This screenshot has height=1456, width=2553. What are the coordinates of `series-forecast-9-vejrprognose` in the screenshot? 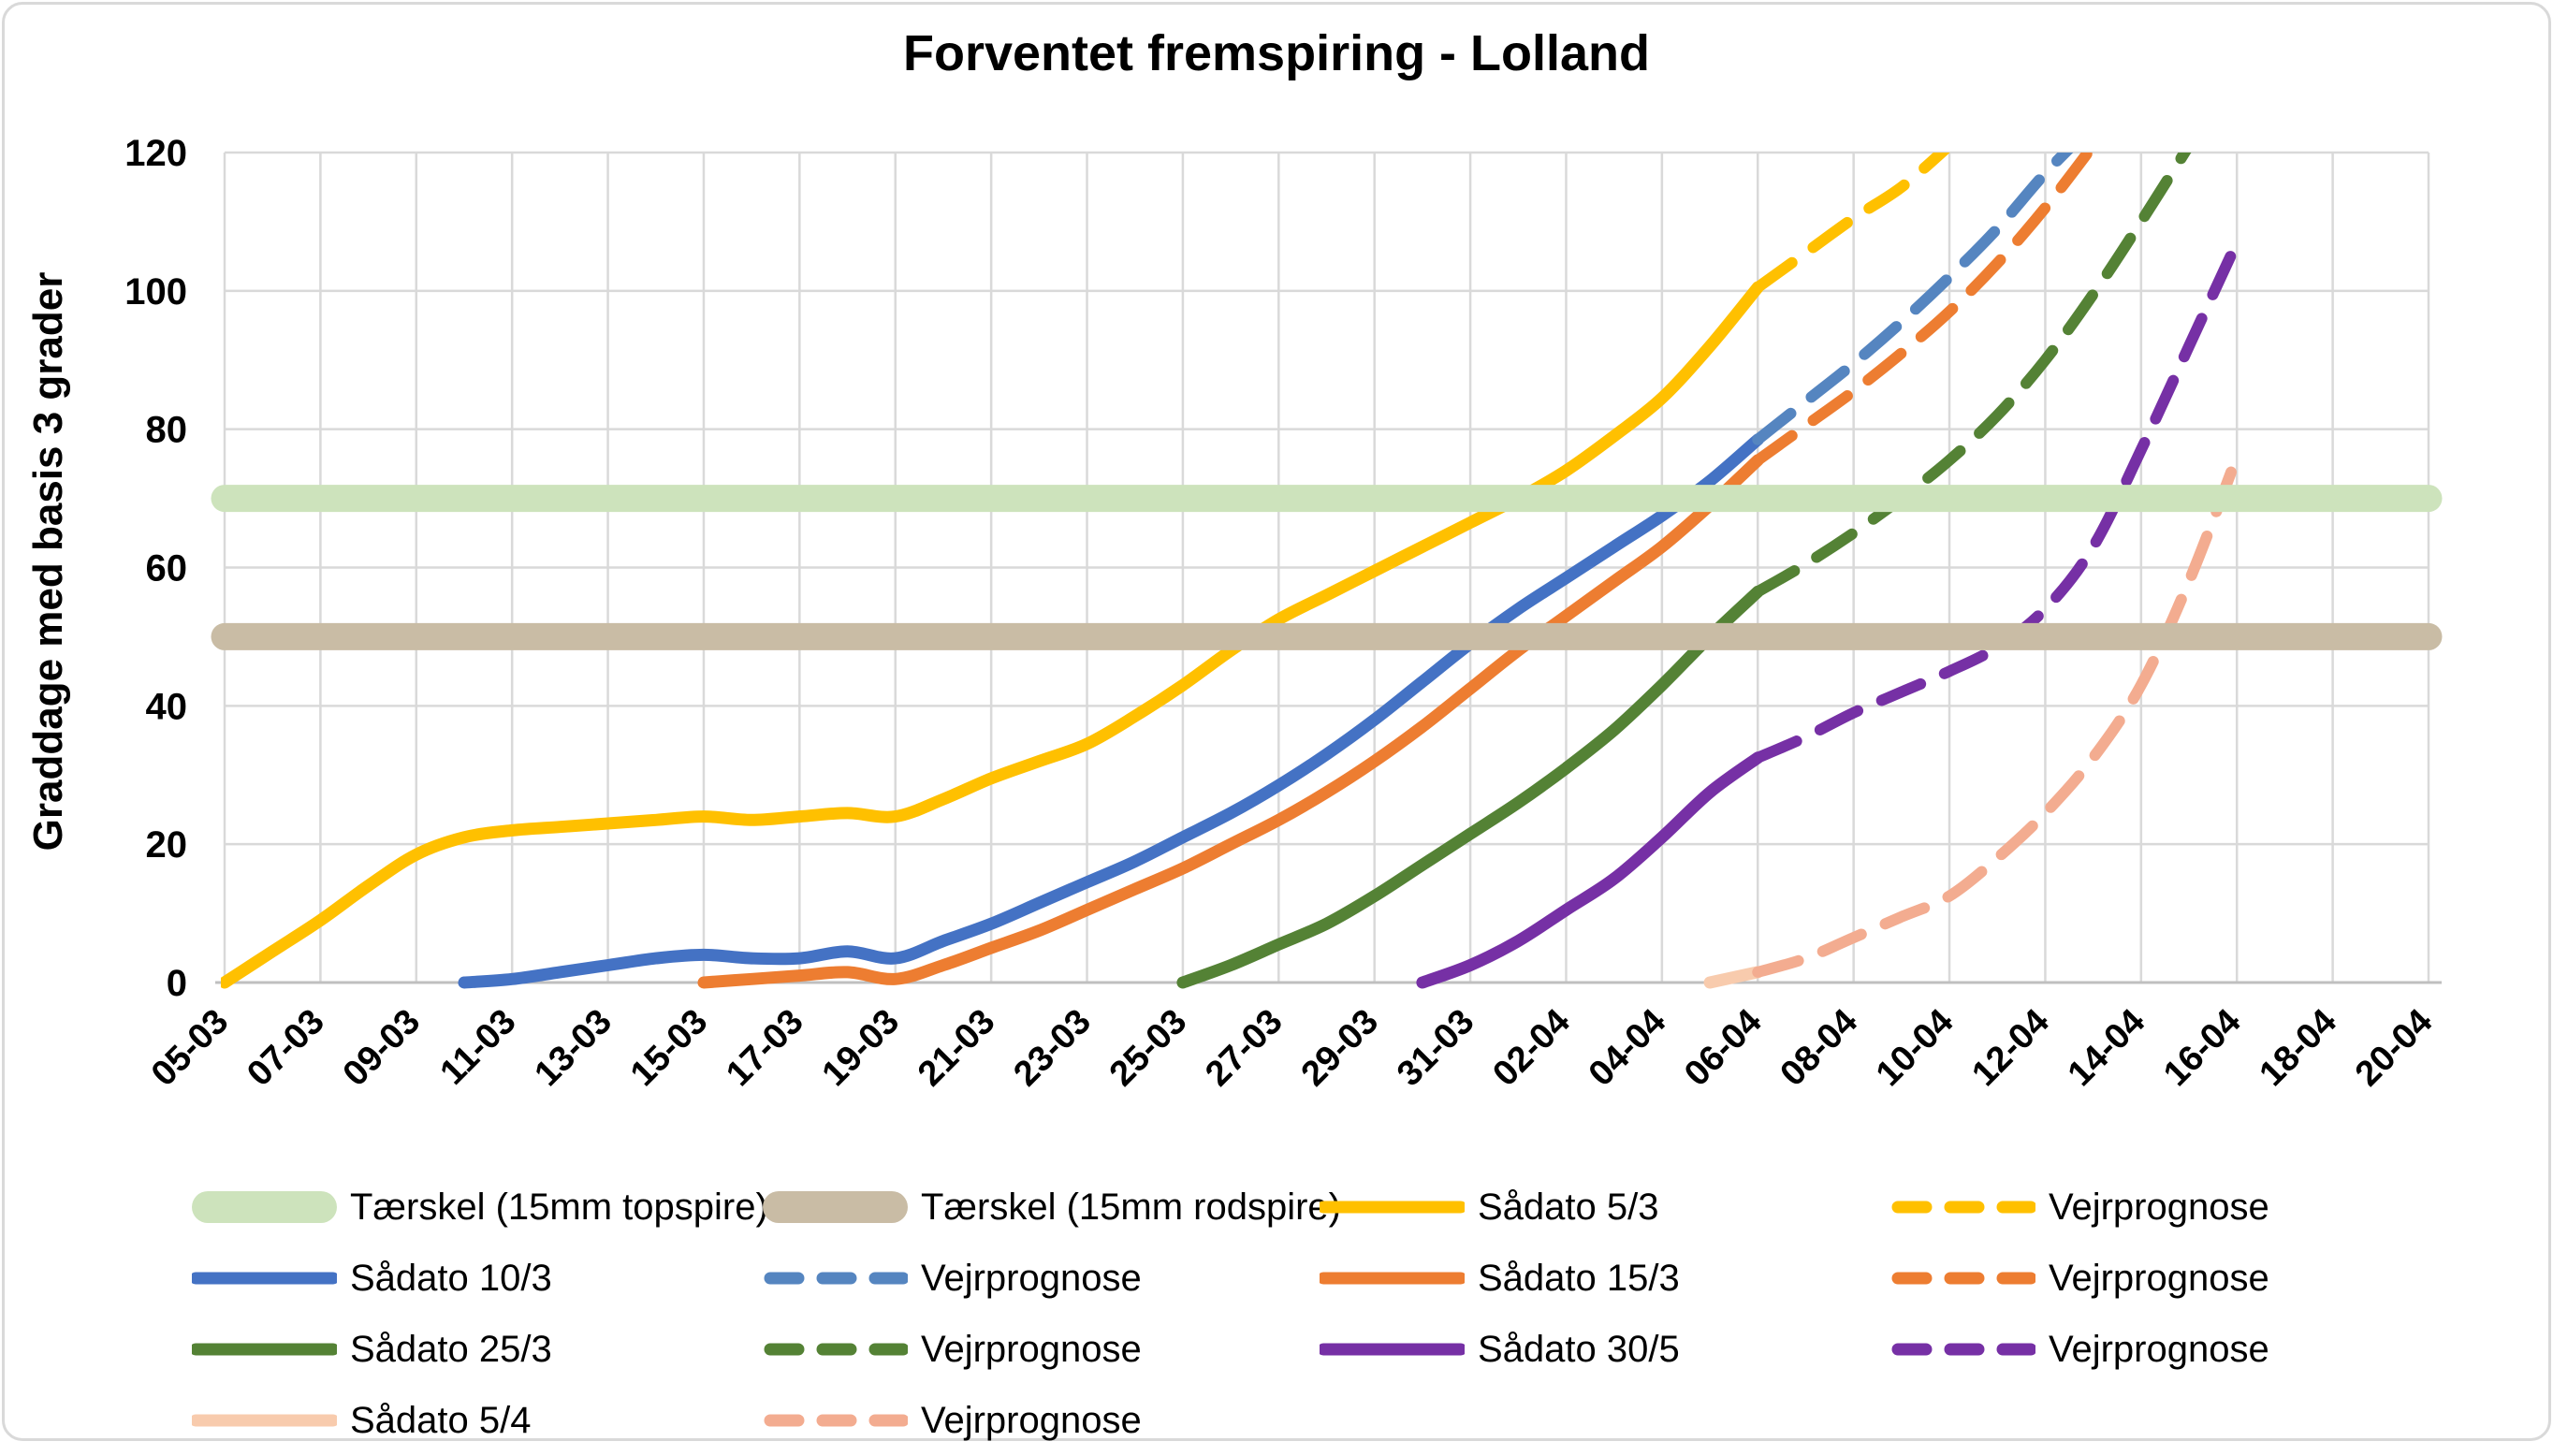 It's located at (1972, 375).